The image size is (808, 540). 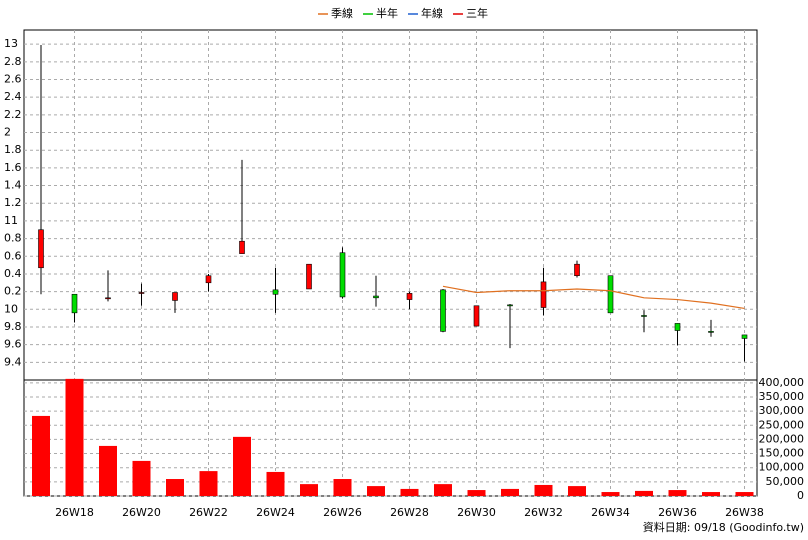 I want to click on x-tick-label: 26W28, so click(x=409, y=512).